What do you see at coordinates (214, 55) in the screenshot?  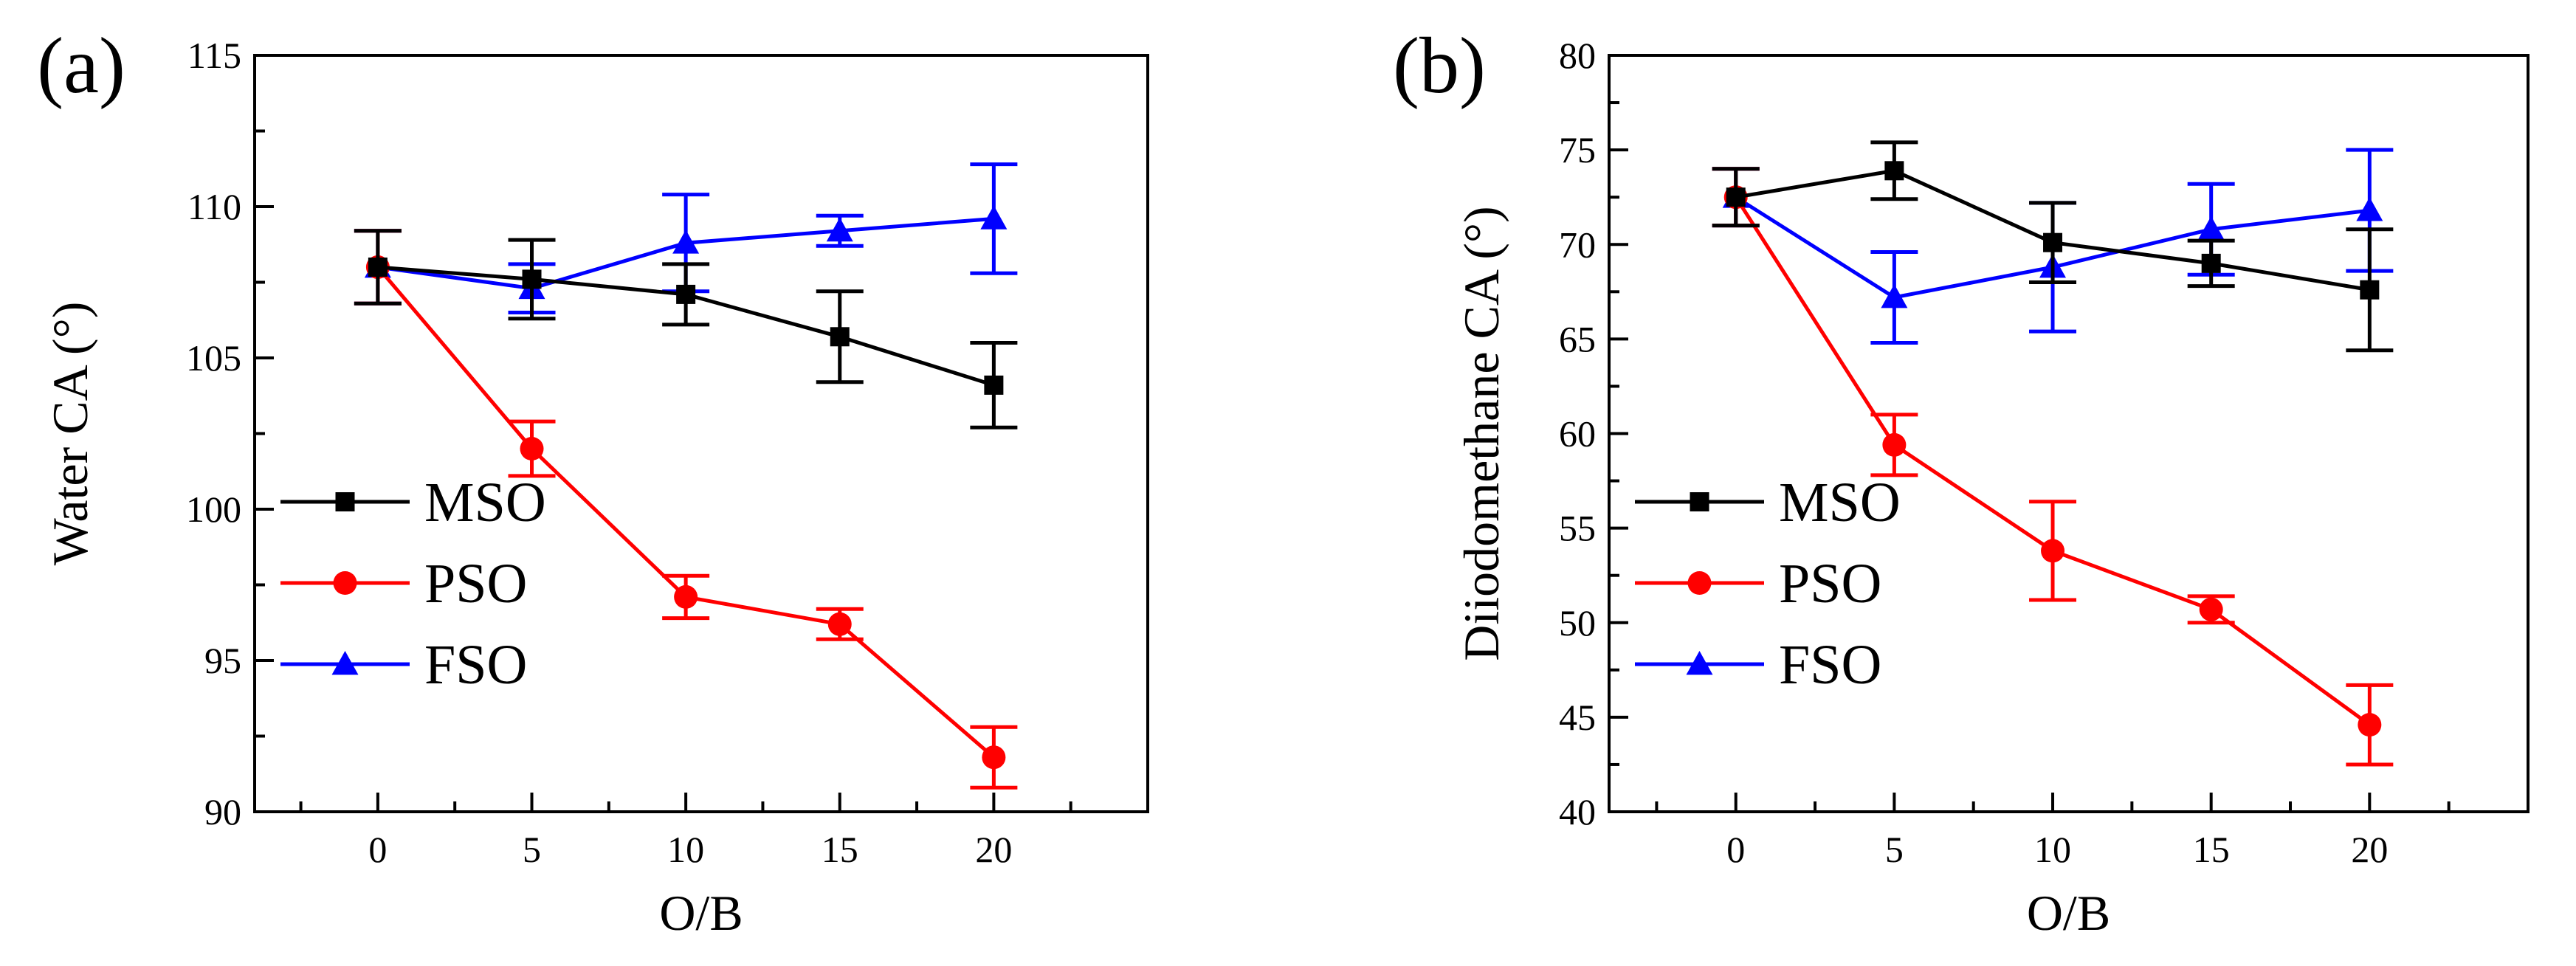 I see `y-tick-label: 115` at bounding box center [214, 55].